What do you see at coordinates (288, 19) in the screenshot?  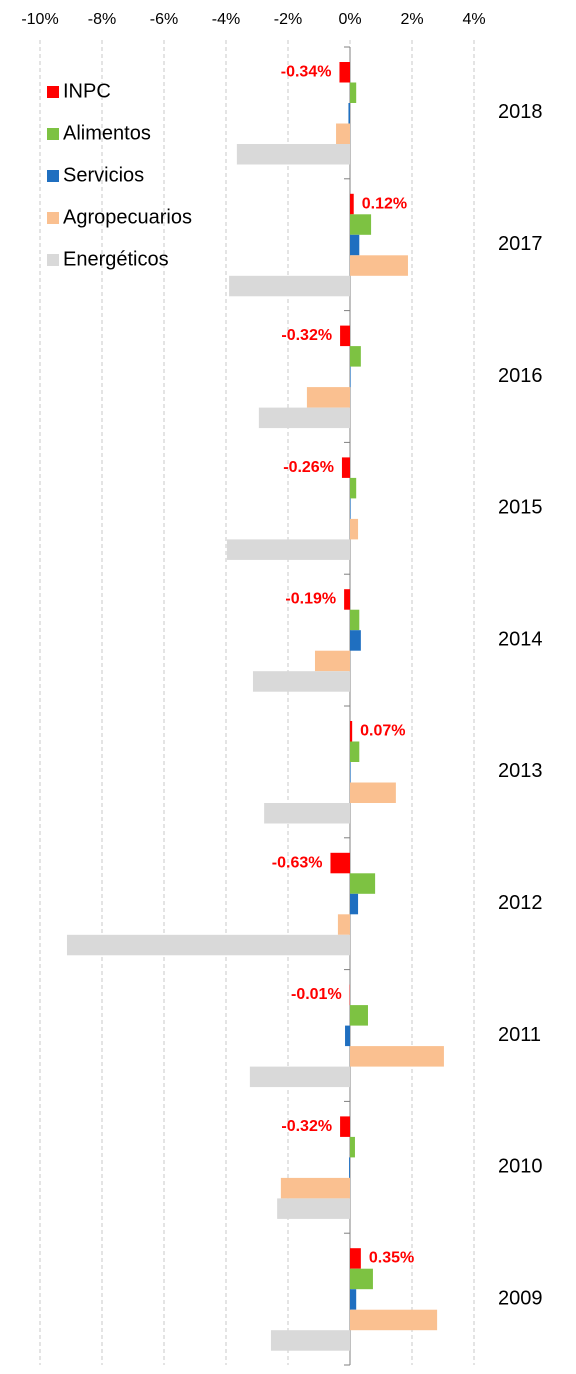 I see `x-tick-label: -2%` at bounding box center [288, 19].